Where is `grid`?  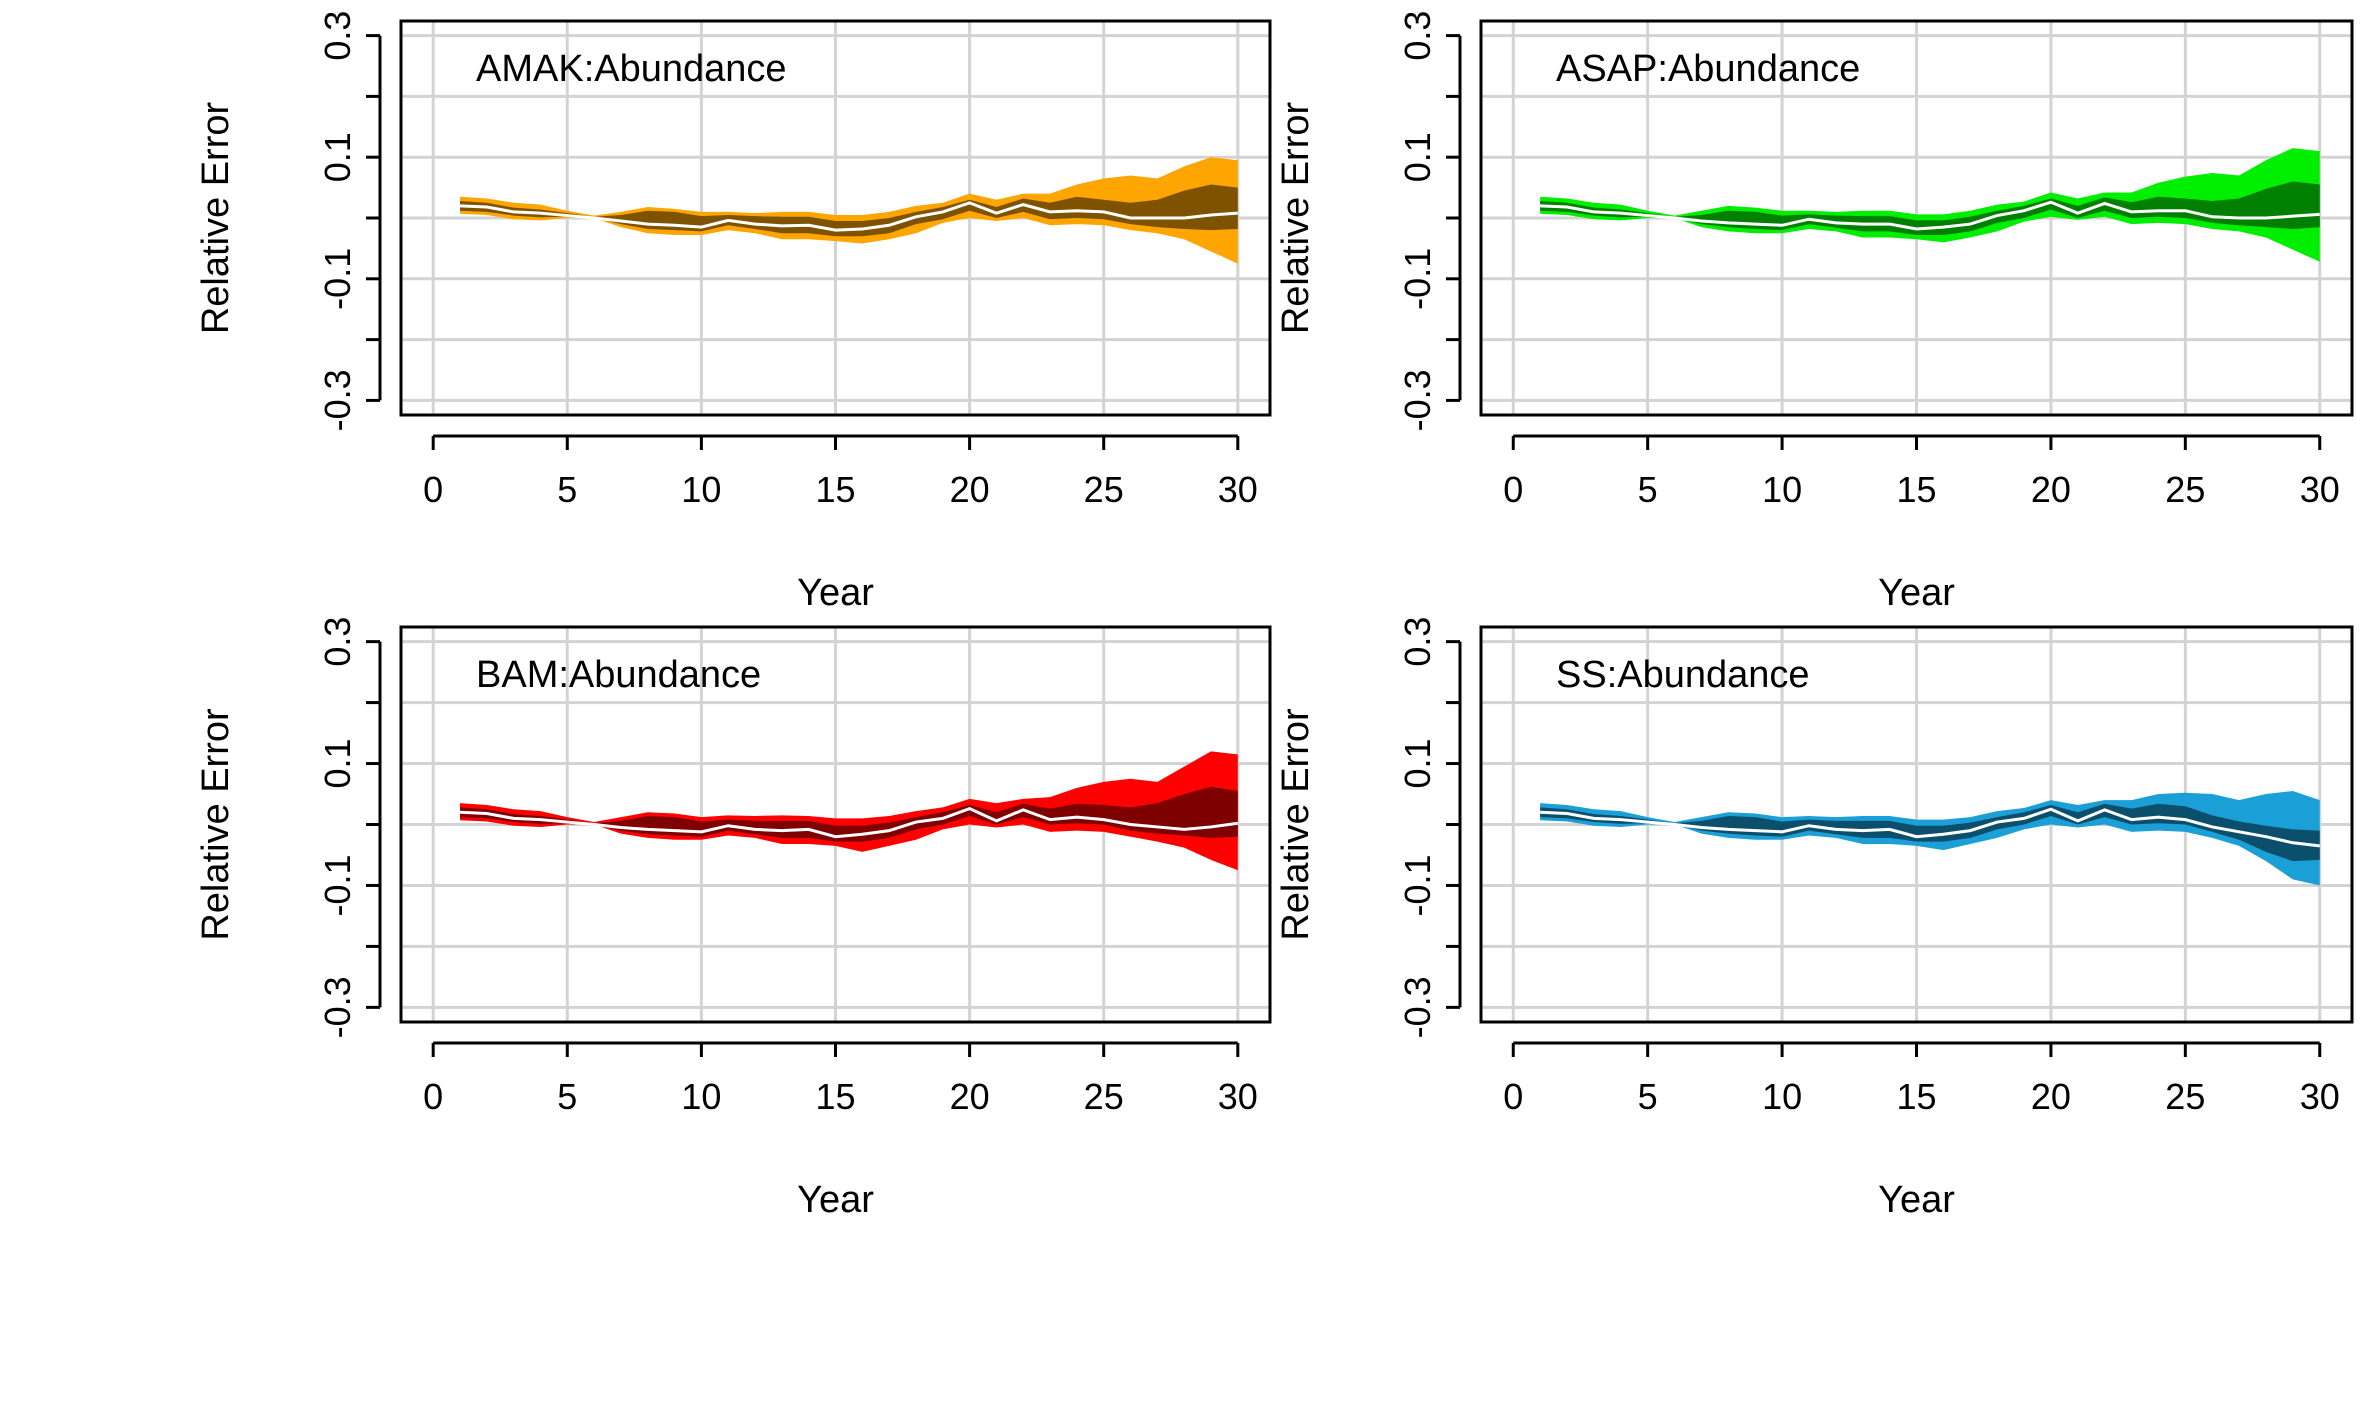 grid is located at coordinates (1916, 218).